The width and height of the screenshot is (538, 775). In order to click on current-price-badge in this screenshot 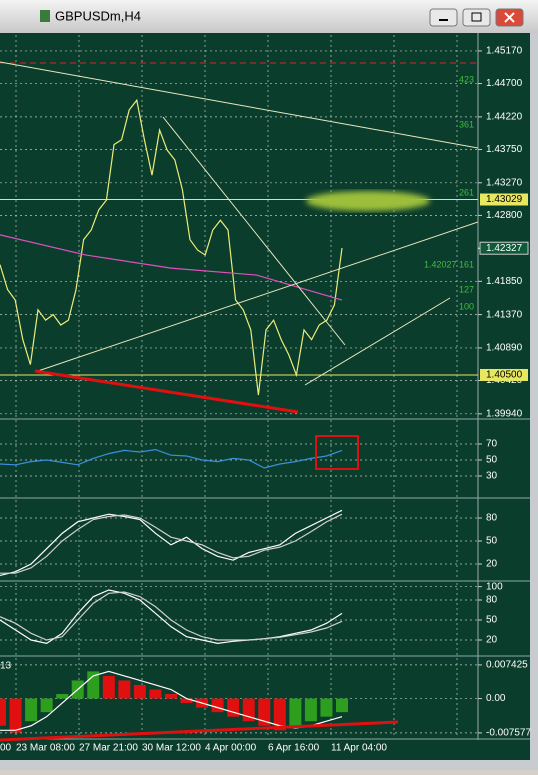, I will do `click(504, 248)`.